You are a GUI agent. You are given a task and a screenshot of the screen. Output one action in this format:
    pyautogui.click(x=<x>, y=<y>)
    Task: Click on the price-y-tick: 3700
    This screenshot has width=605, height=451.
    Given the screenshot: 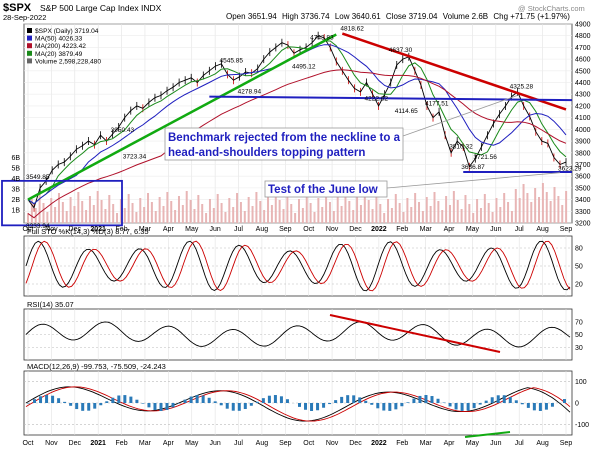 What is the action you would take?
    pyautogui.click(x=583, y=165)
    